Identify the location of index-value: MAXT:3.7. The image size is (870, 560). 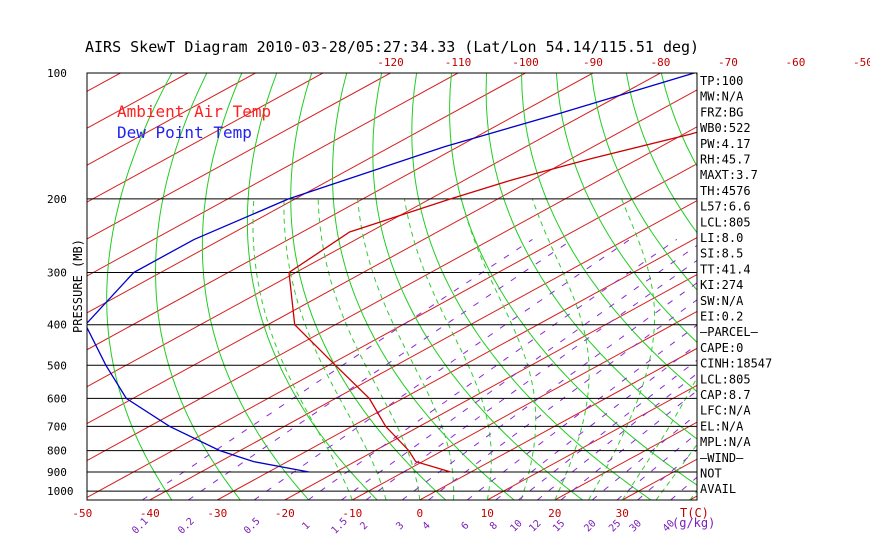
(729, 175).